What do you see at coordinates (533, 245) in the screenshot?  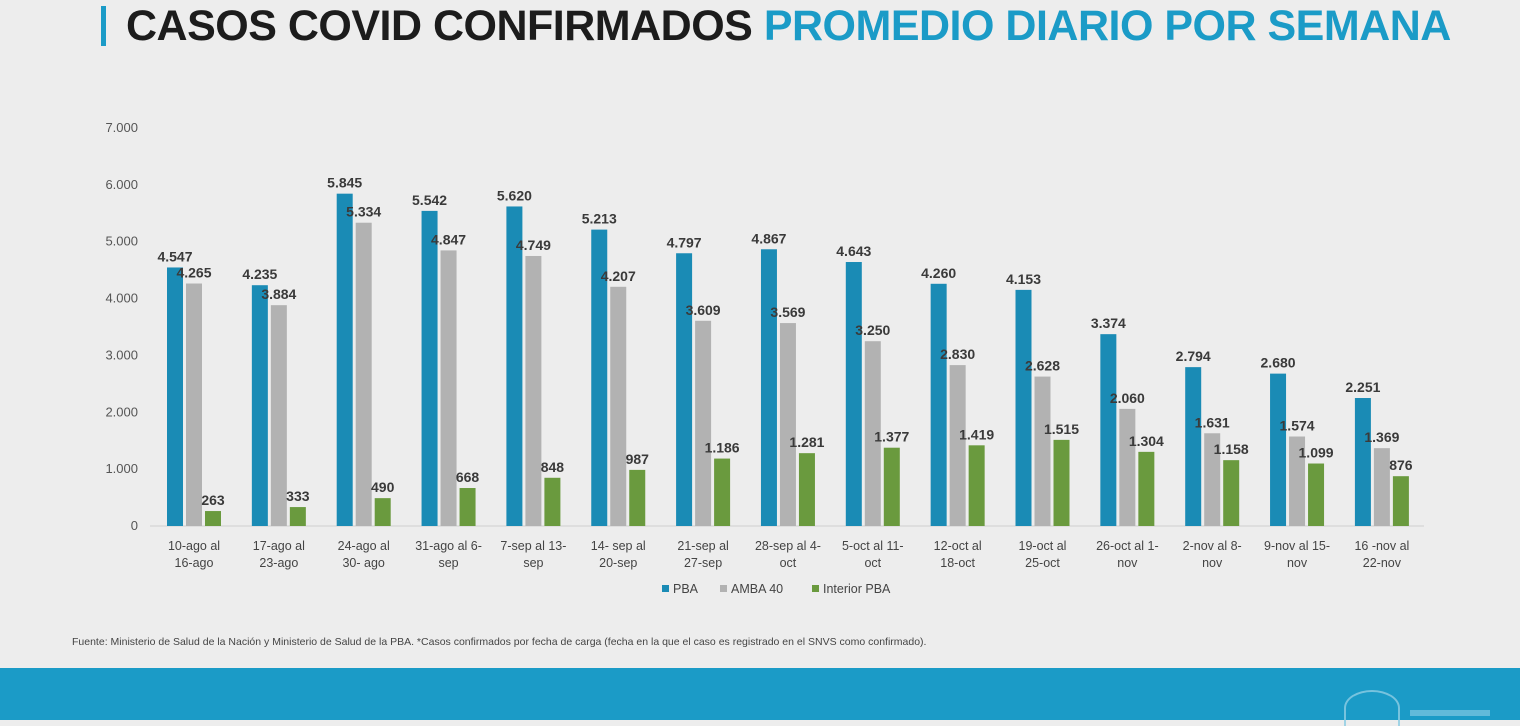 I see `bar-value-label: 4.749` at bounding box center [533, 245].